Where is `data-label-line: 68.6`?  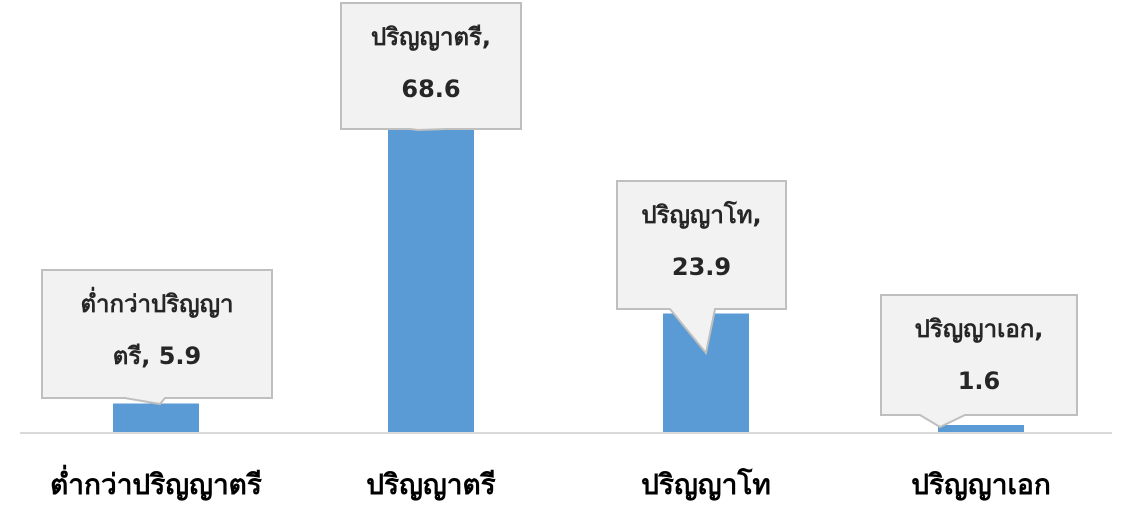
data-label-line: 68.6 is located at coordinates (430, 89).